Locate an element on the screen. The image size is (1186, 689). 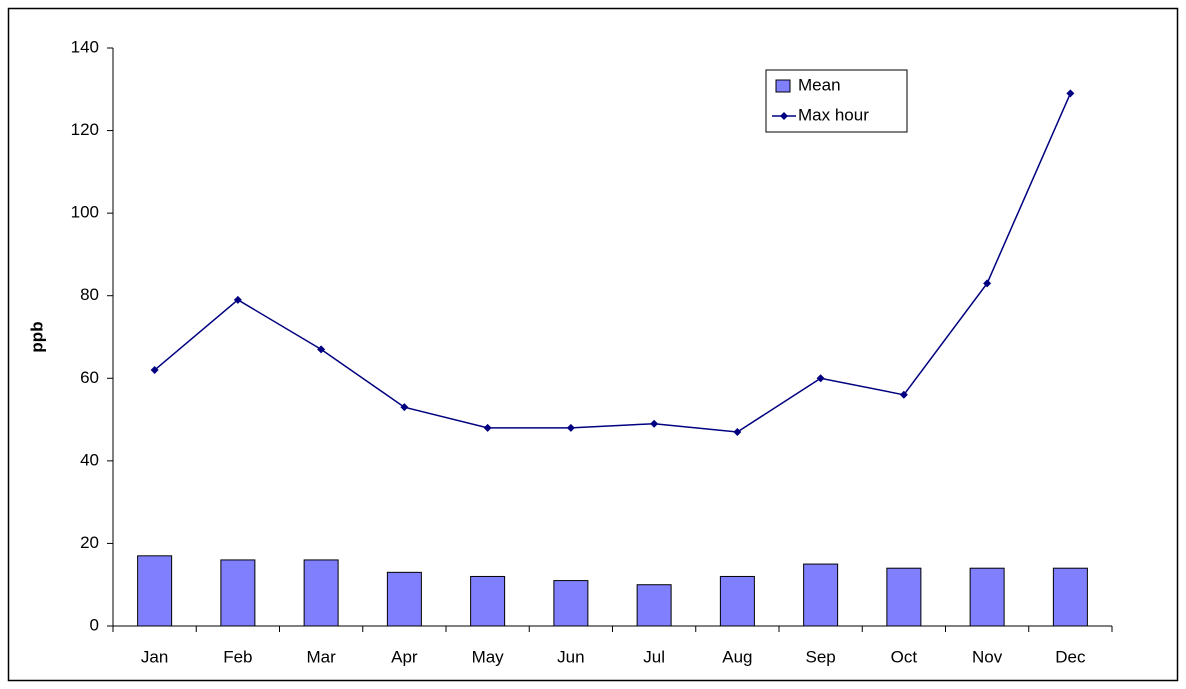
x-tick-label: Nov is located at coordinates (987, 656).